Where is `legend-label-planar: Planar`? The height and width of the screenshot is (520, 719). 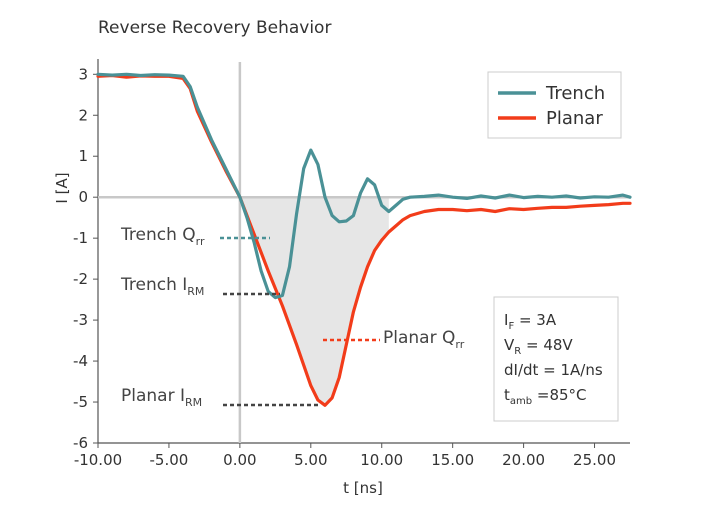 legend-label-planar: Planar is located at coordinates (574, 118).